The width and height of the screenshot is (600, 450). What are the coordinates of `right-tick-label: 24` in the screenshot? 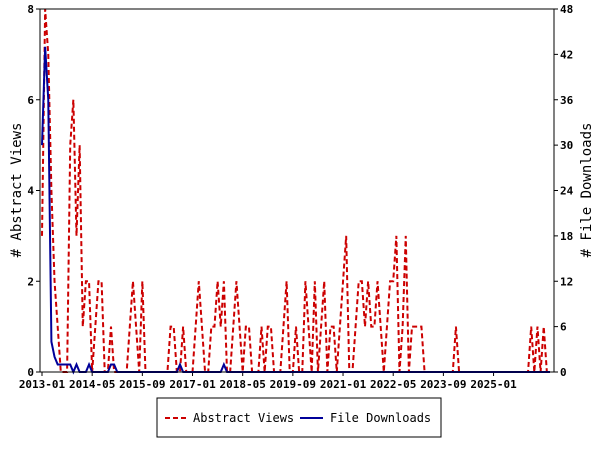 It's located at (567, 191).